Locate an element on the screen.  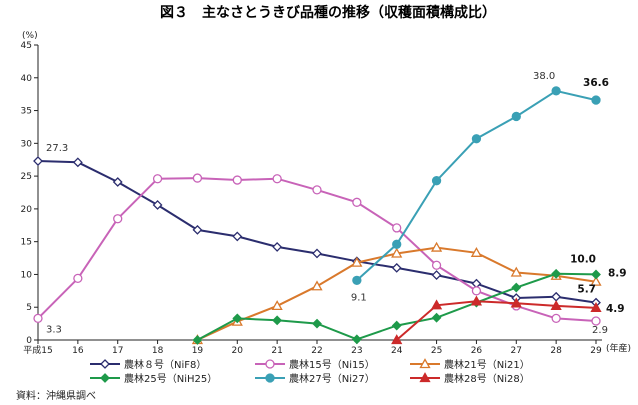
y-tick-label: 5 is located at coordinates (29, 308).